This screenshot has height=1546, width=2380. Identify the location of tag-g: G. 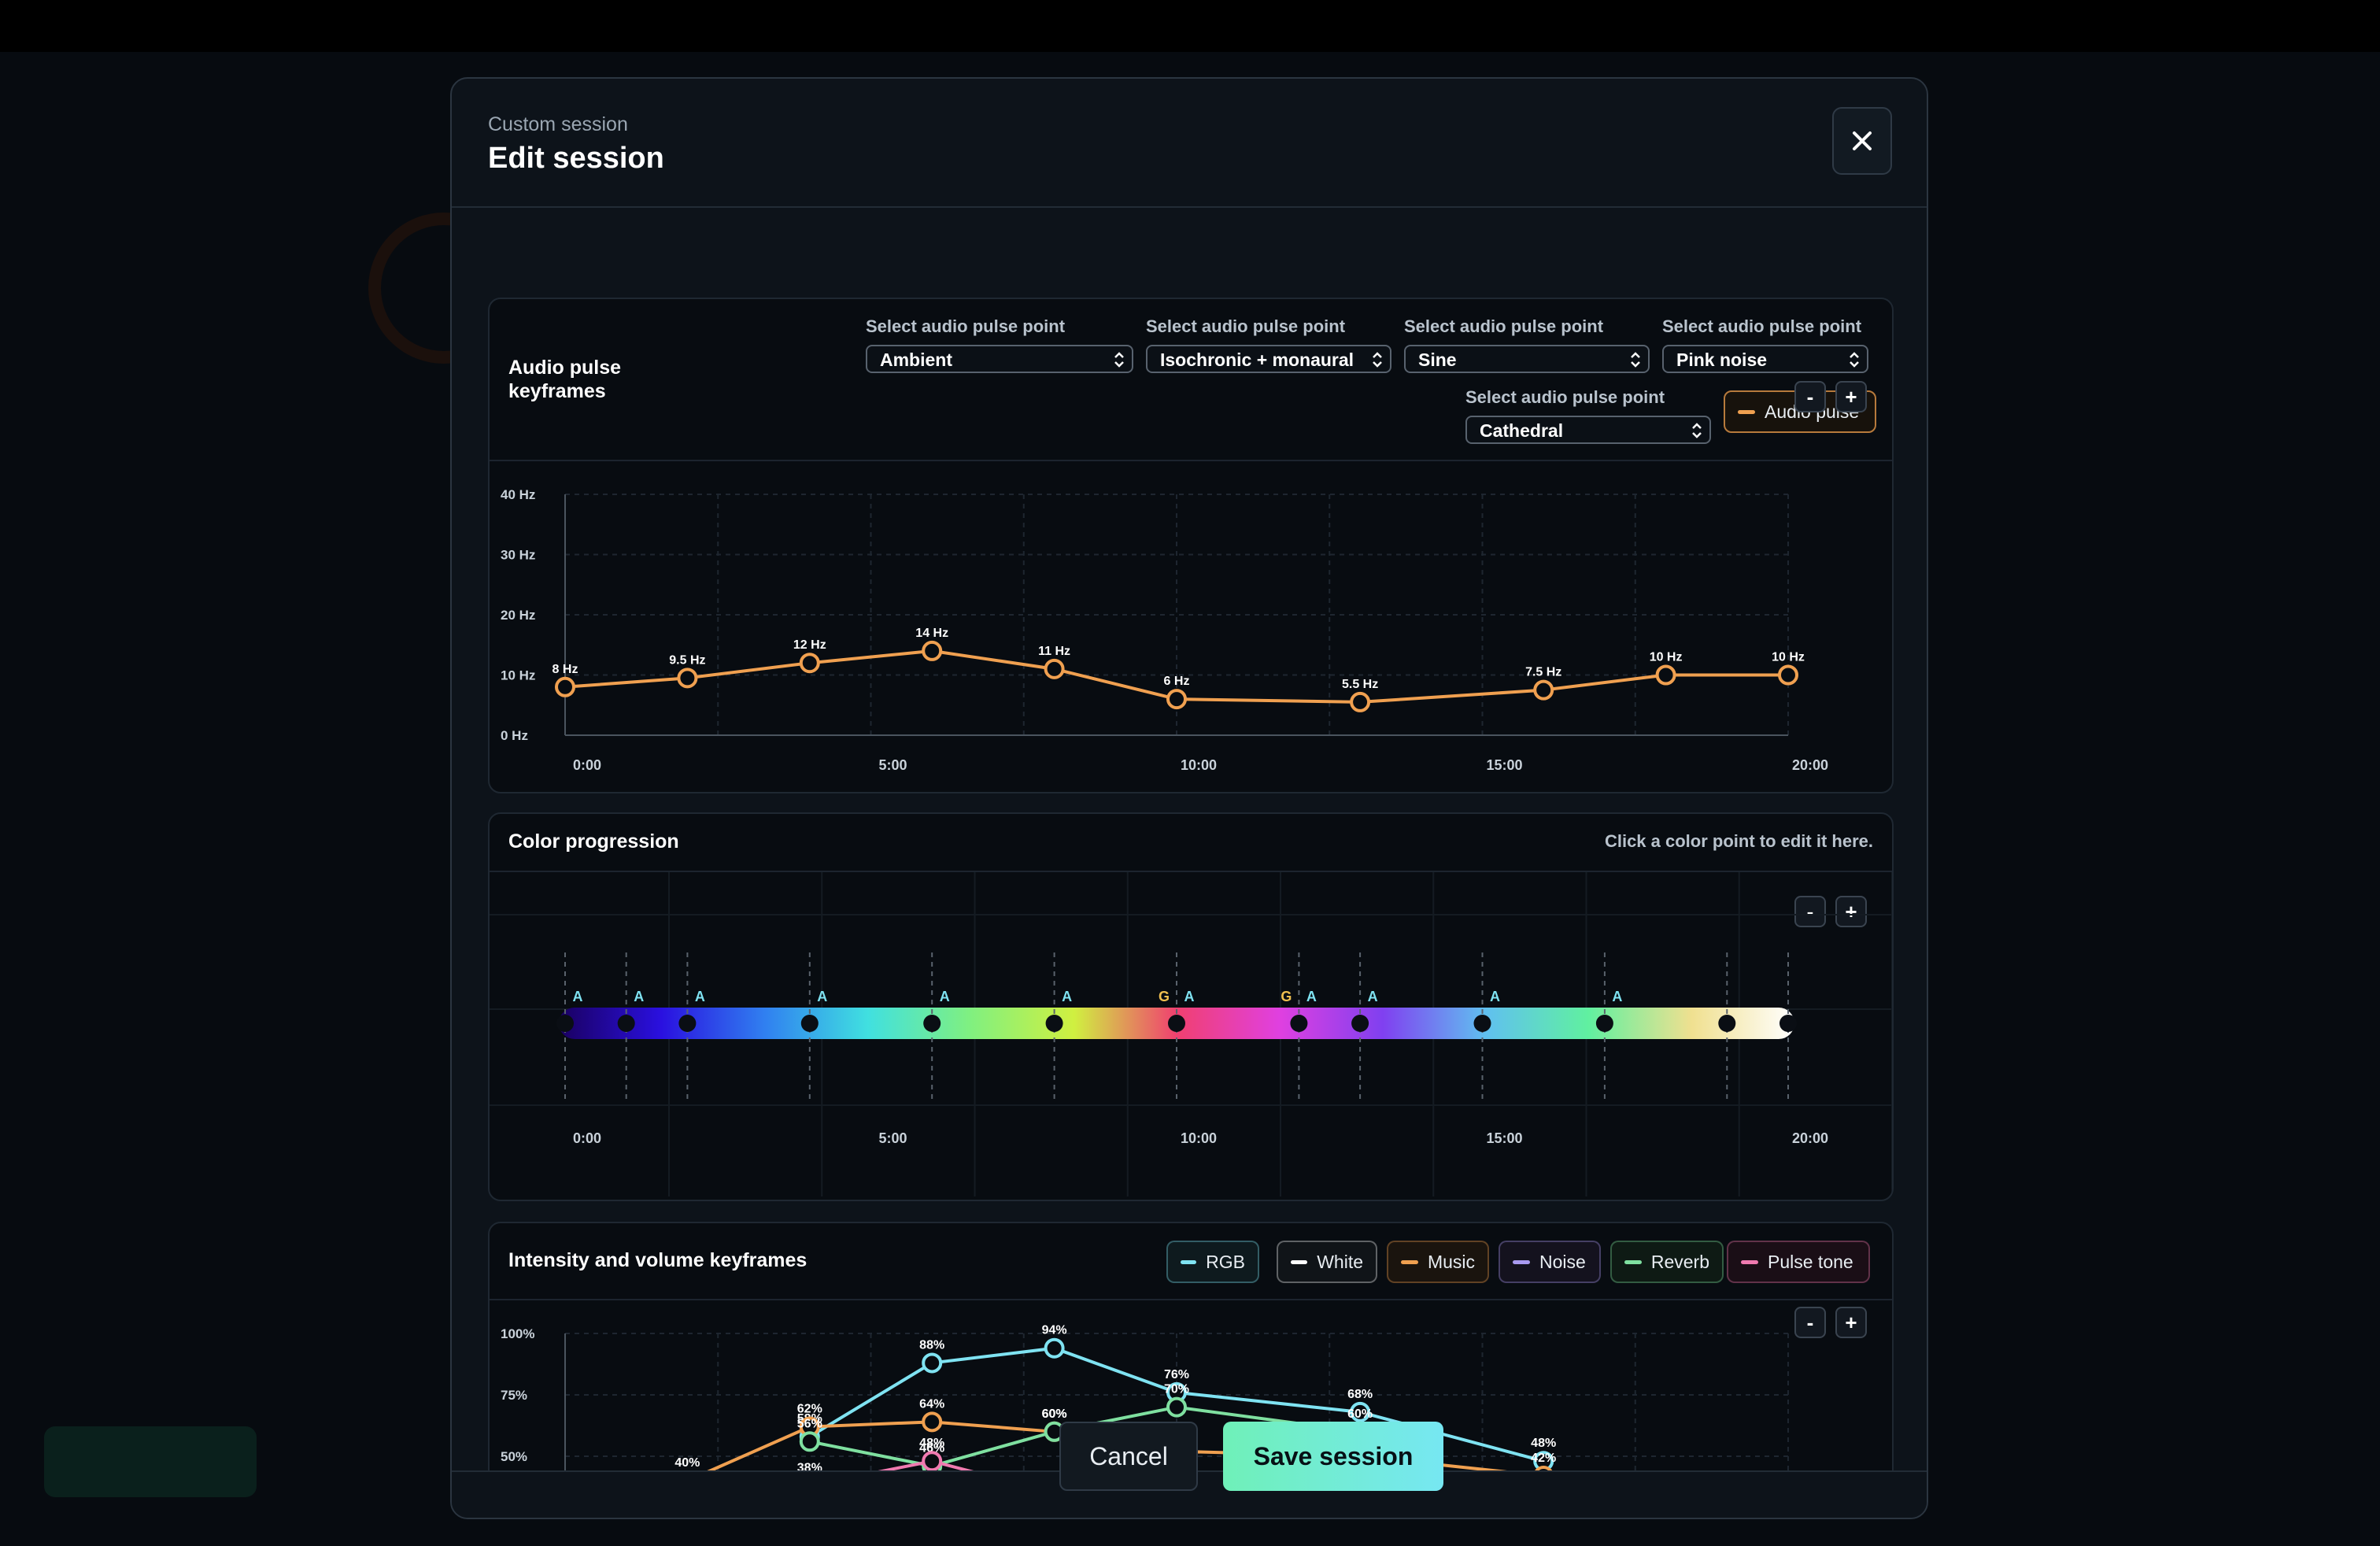
(1286, 997).